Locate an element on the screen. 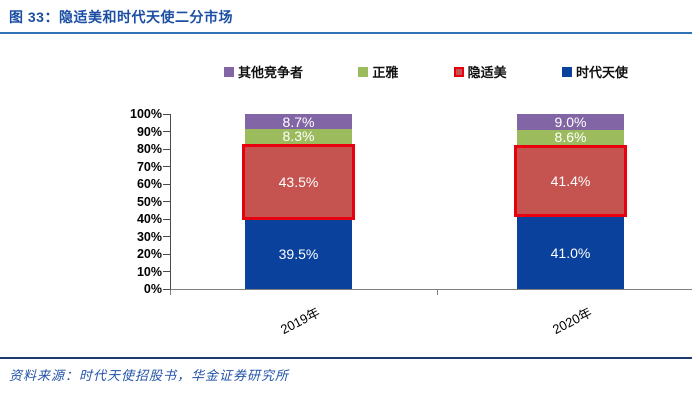 The width and height of the screenshot is (692, 400). bar-2019: 8.7% 8.3% 43.5% 39.5% is located at coordinates (298, 201).